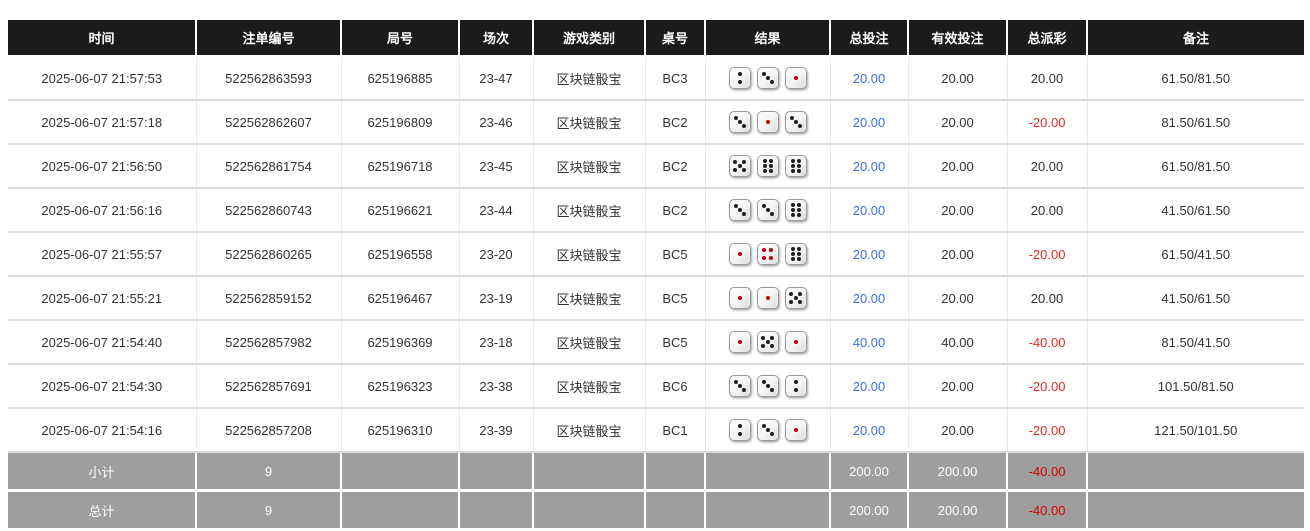 The height and width of the screenshot is (531, 1310). I want to click on cell-time: 2025-06-07 21:55:57, so click(102, 254).